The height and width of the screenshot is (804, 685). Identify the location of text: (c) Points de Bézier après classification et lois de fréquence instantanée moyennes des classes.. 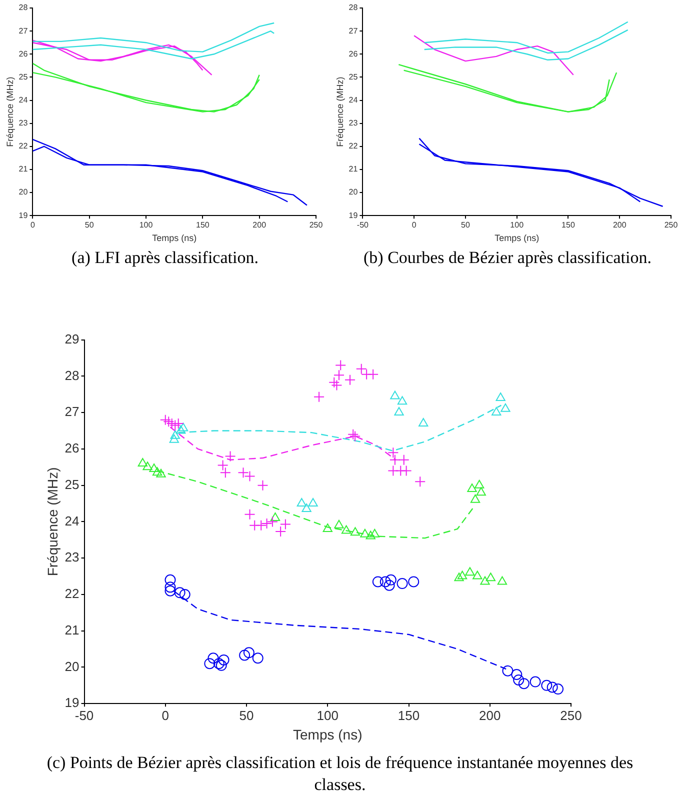
(340, 774).